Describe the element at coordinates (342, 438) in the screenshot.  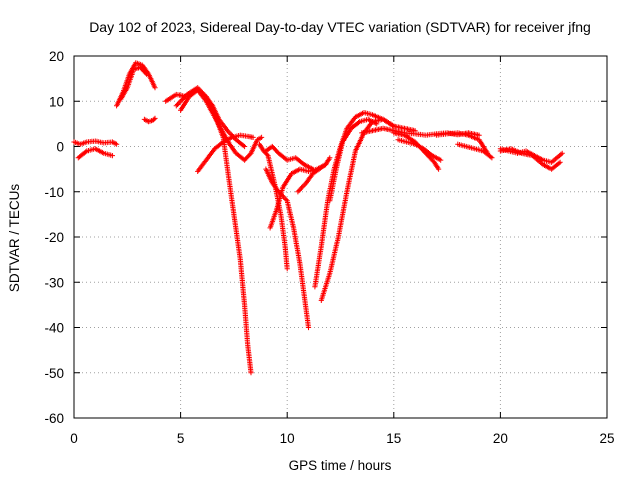
I see `x-tick-labels: 0 5 10 15 20 25` at that location.